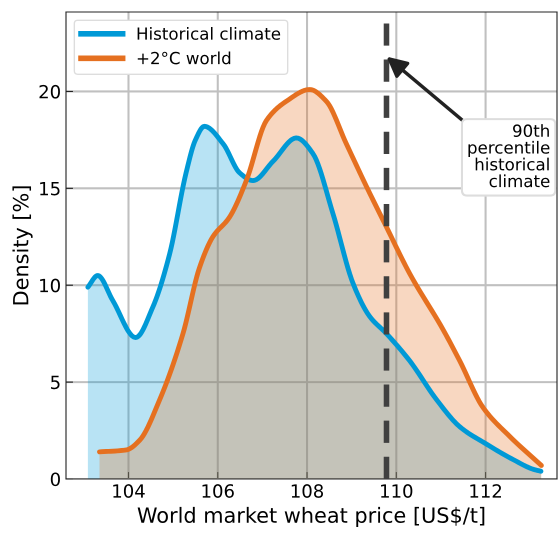  Describe the element at coordinates (396, 491) in the screenshot. I see `x-tick-label: 110` at that location.